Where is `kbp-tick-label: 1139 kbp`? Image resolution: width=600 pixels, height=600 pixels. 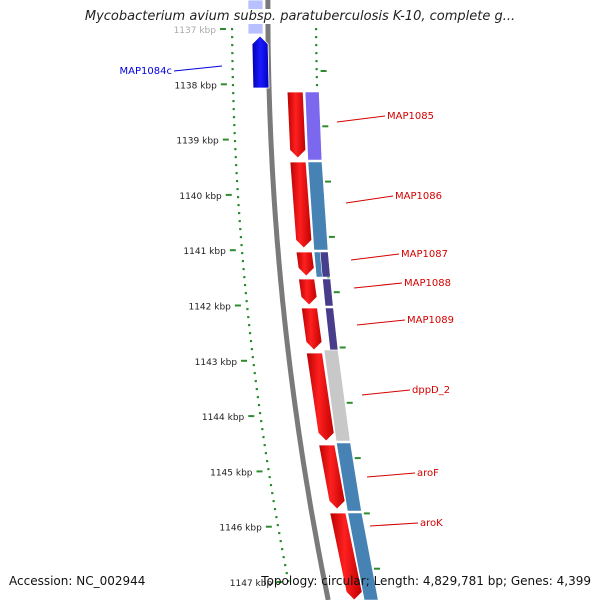 kbp-tick-label: 1139 kbp is located at coordinates (197, 142).